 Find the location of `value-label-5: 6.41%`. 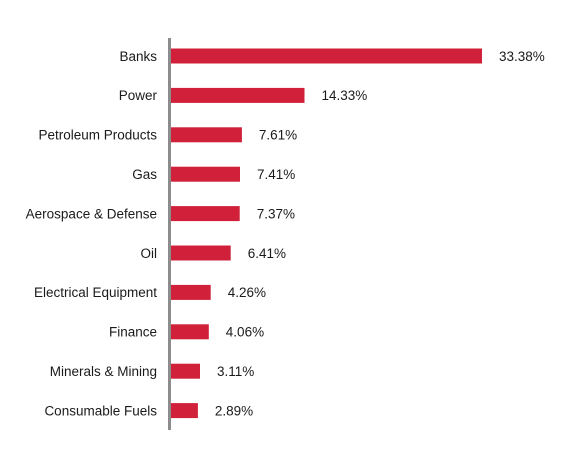

value-label-5: 6.41% is located at coordinates (267, 253).